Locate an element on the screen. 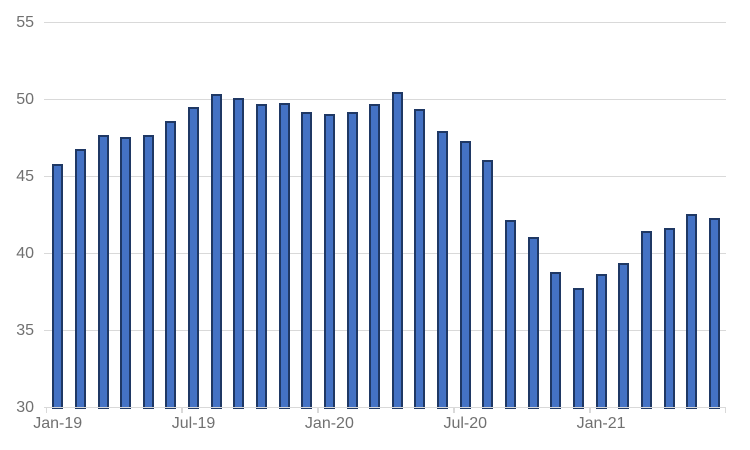 This screenshot has width=750, height=450. x-axis-line is located at coordinates (385, 407).